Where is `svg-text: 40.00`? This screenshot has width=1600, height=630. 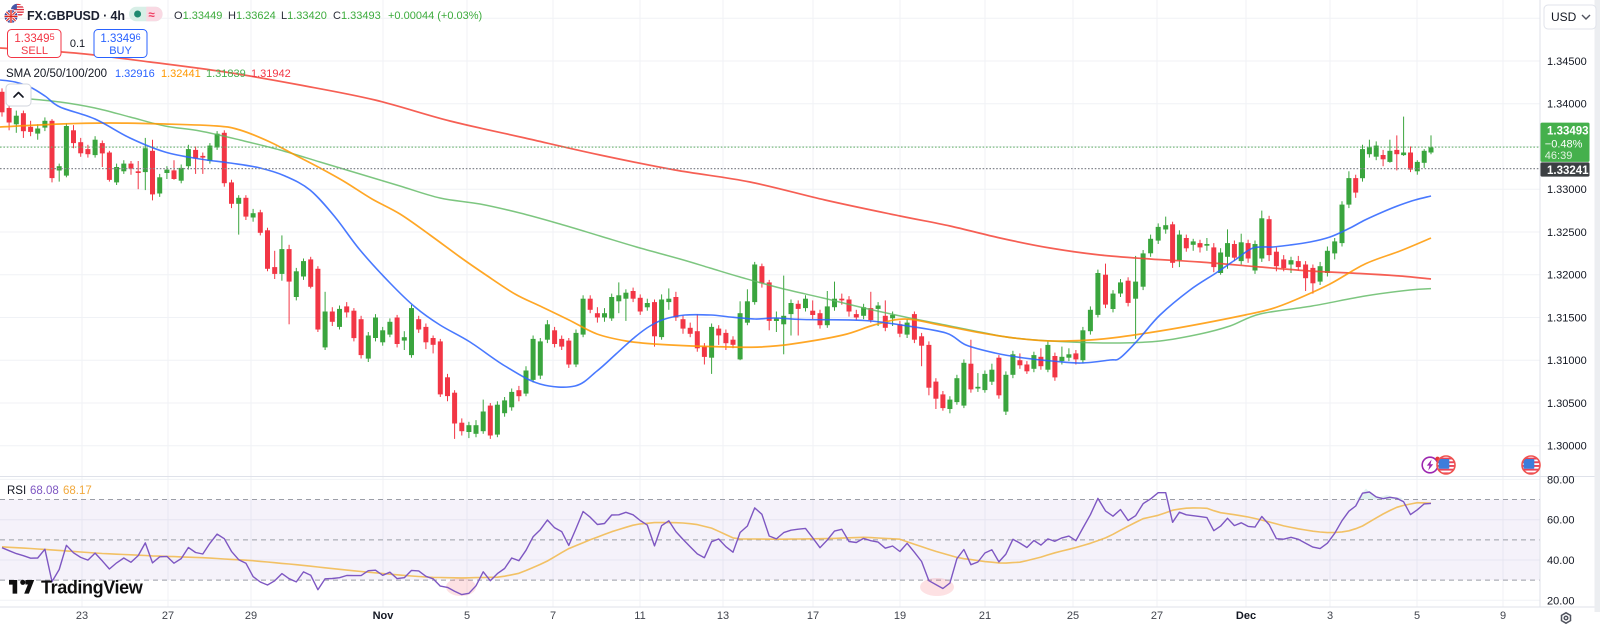
svg-text: 40.00 is located at coordinates (1561, 561).